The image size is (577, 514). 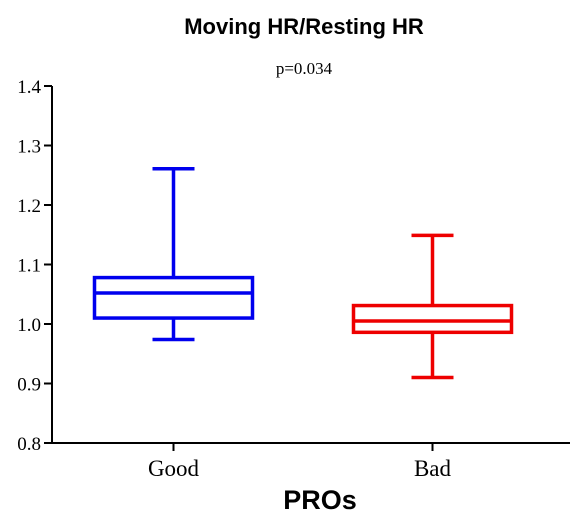 I want to click on x-axis-label: PROs, so click(x=320, y=499).